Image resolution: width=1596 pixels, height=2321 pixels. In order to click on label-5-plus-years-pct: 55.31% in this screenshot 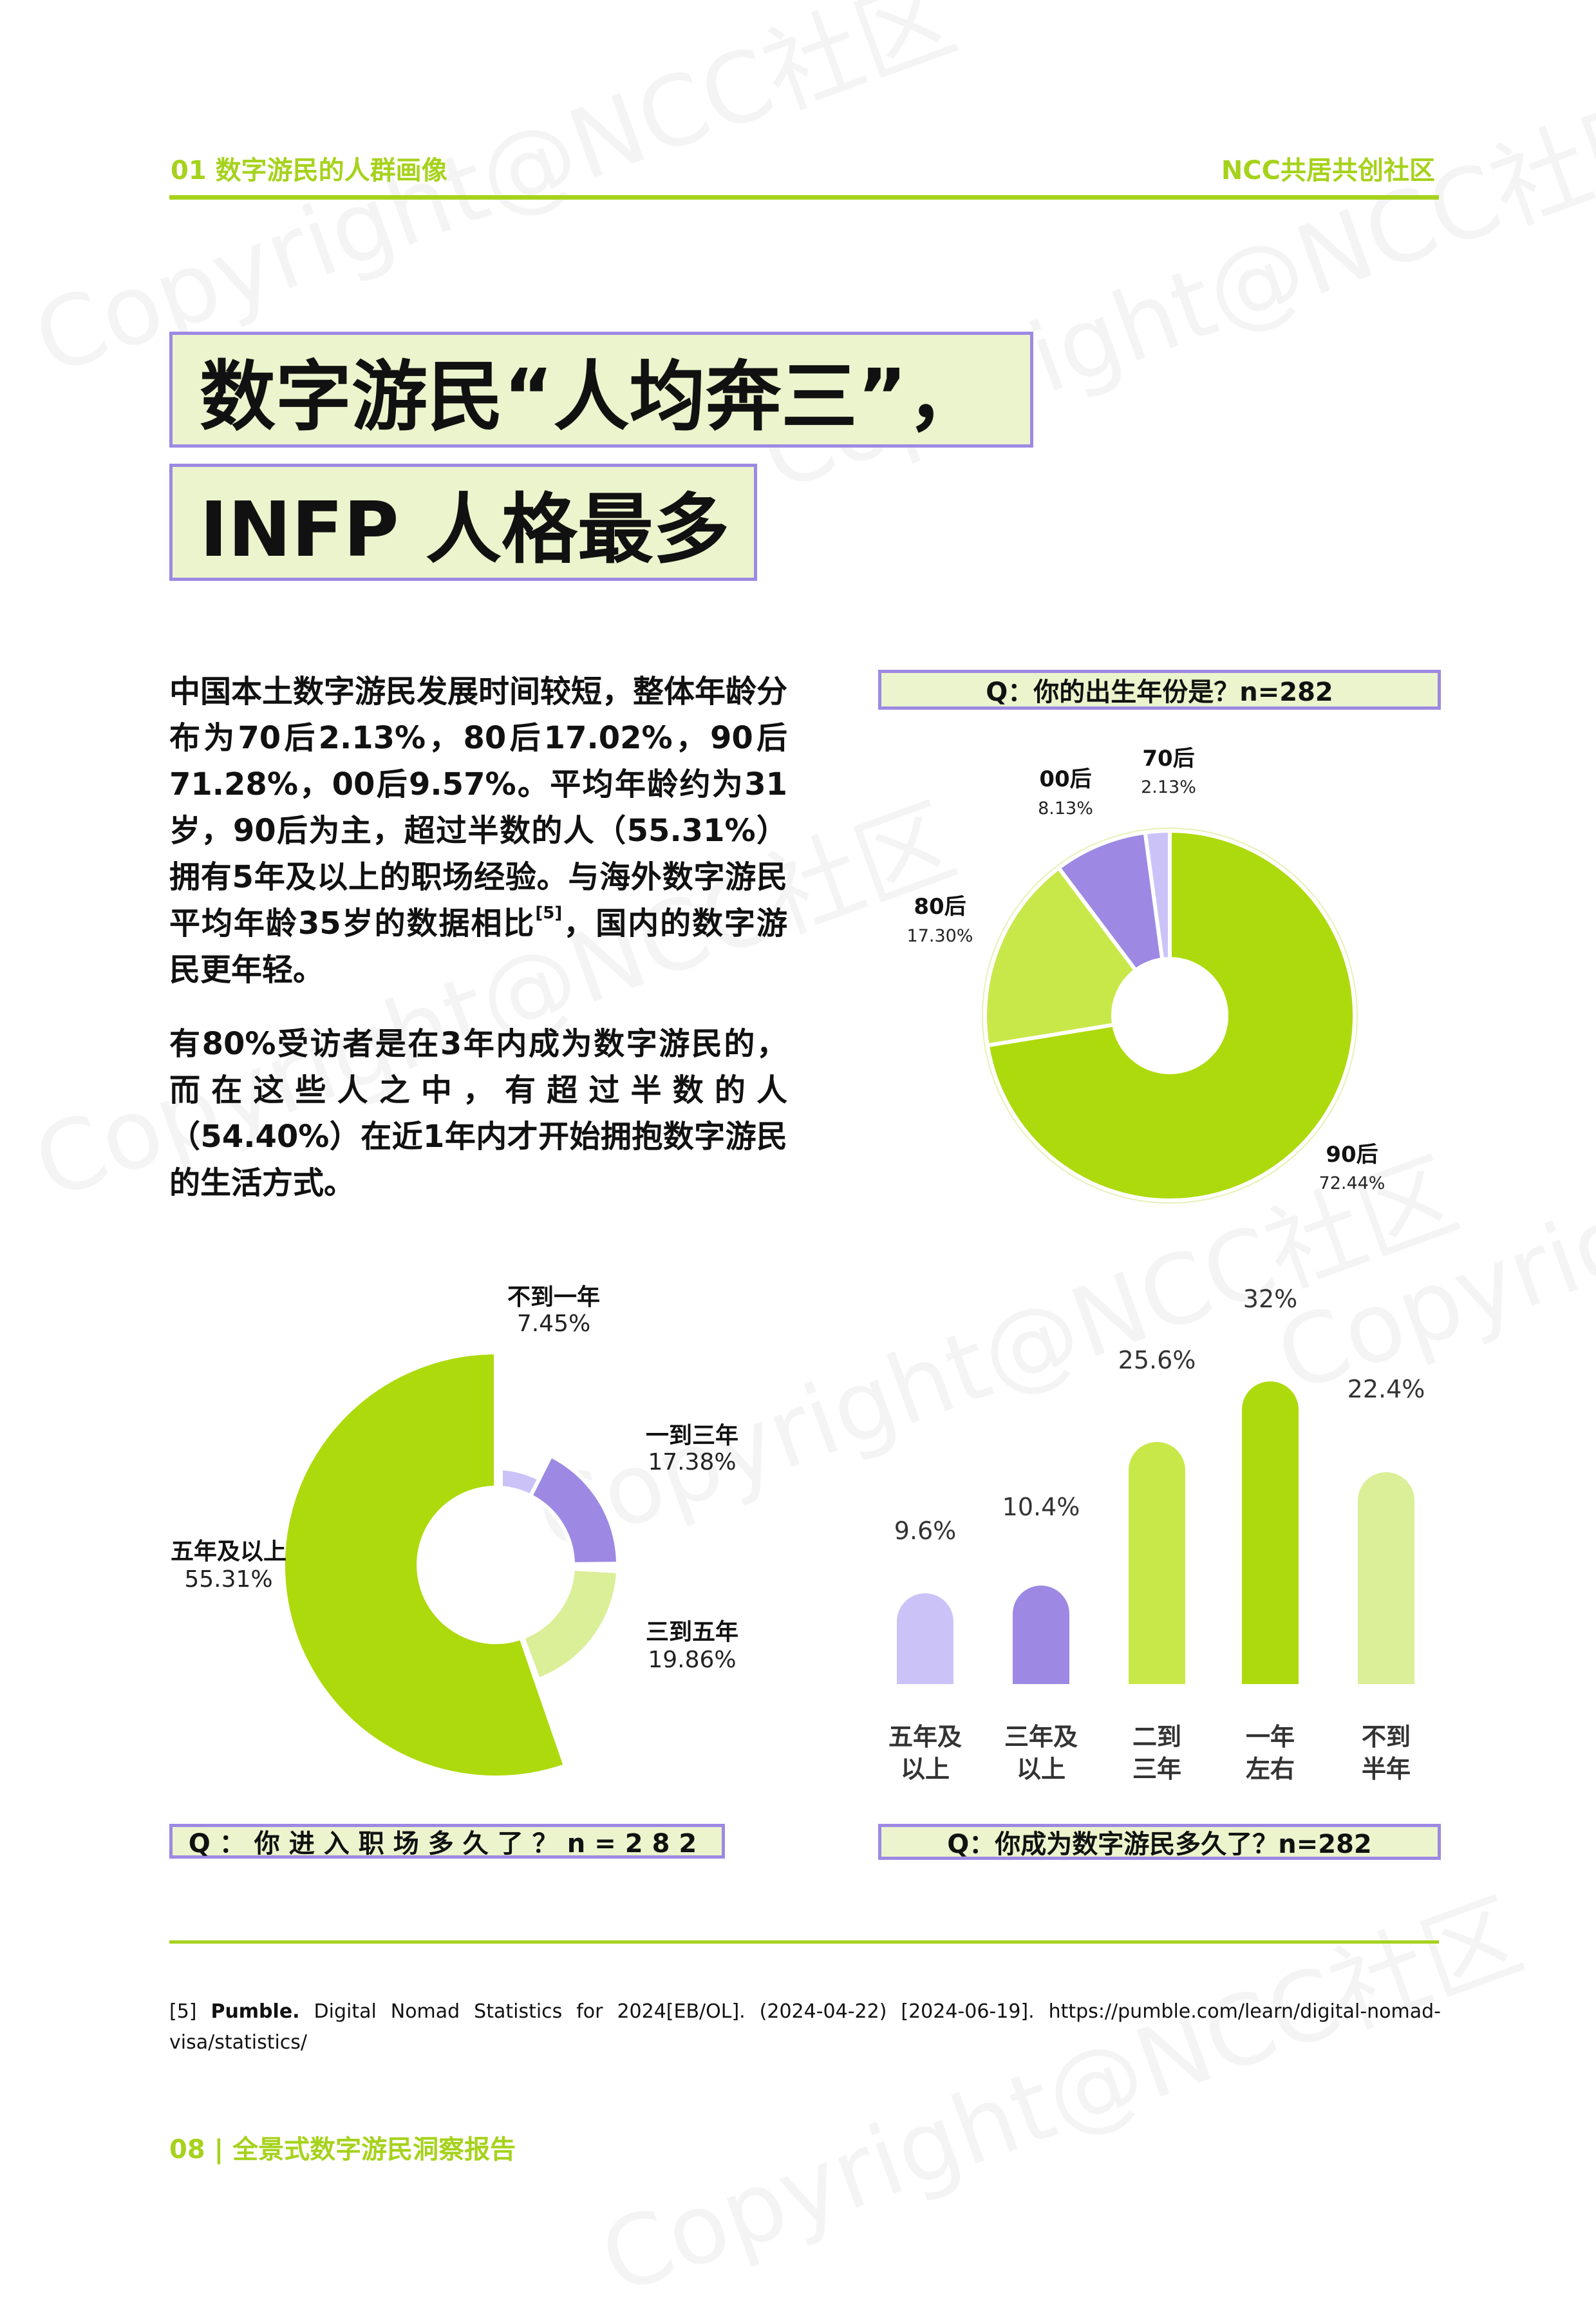, I will do `click(228, 1580)`.